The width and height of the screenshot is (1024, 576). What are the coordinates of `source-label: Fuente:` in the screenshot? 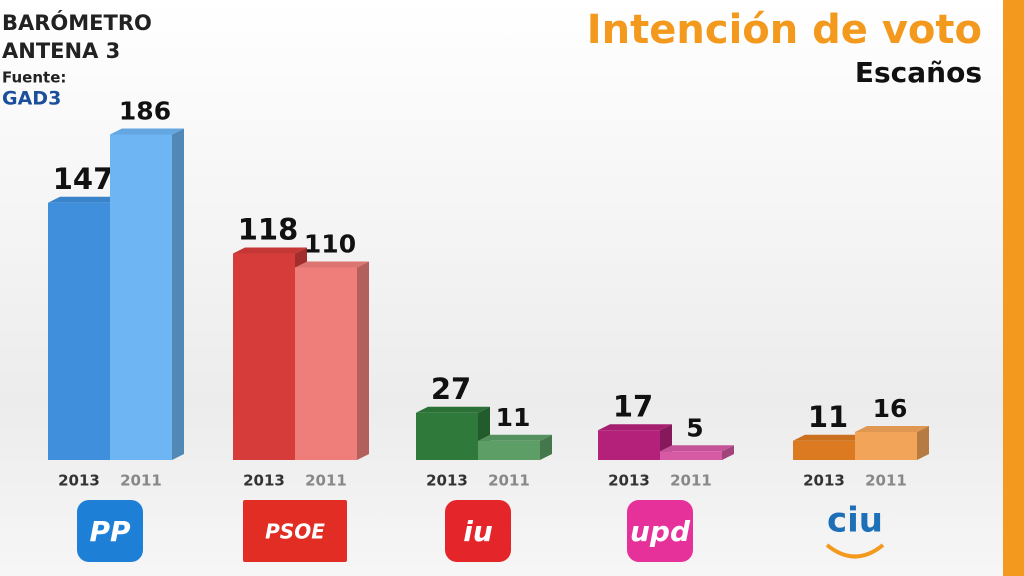 It's located at (34, 78).